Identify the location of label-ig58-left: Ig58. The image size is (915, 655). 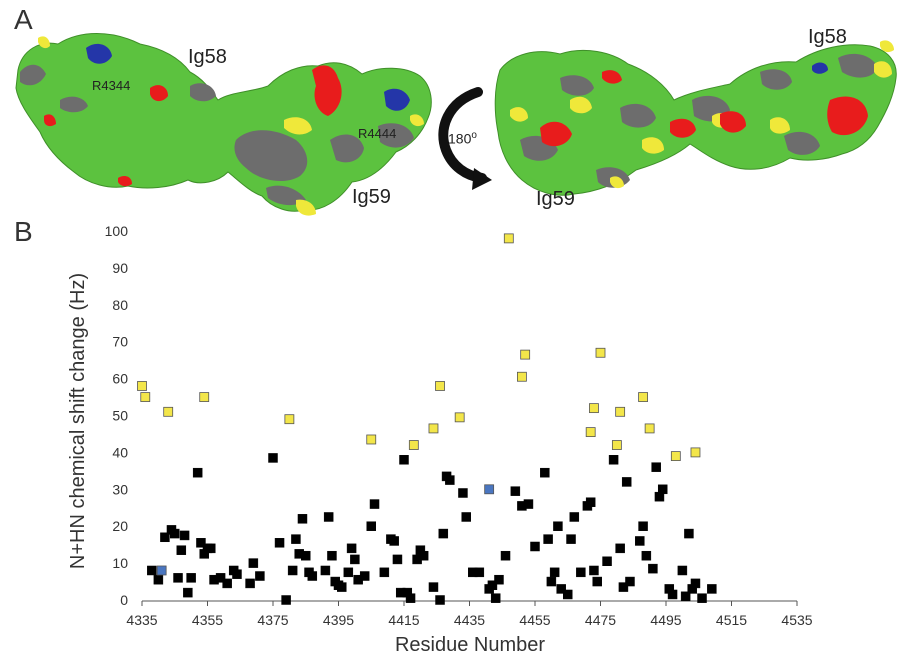
(207, 57).